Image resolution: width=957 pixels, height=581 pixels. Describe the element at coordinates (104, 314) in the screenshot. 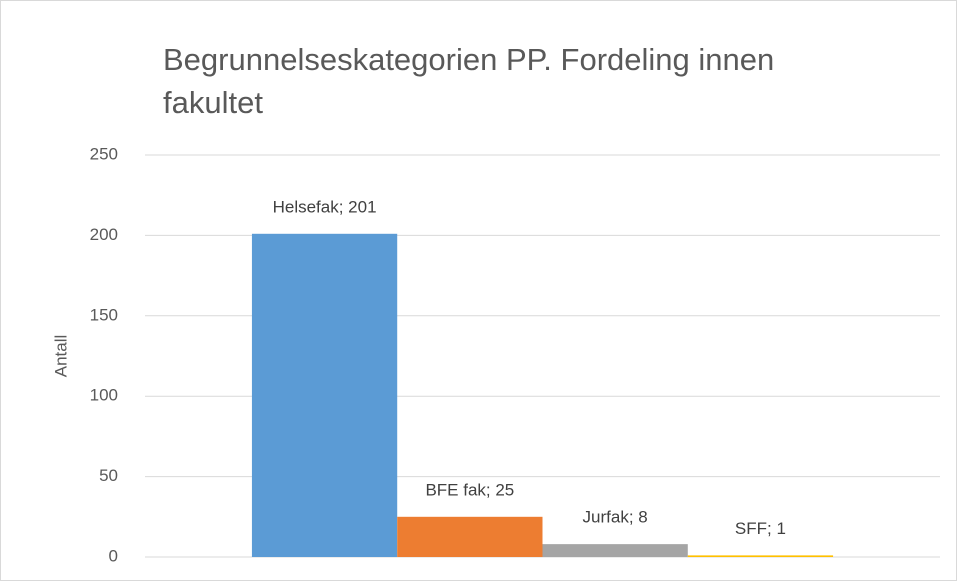

I see `y-tick-label: 150` at that location.